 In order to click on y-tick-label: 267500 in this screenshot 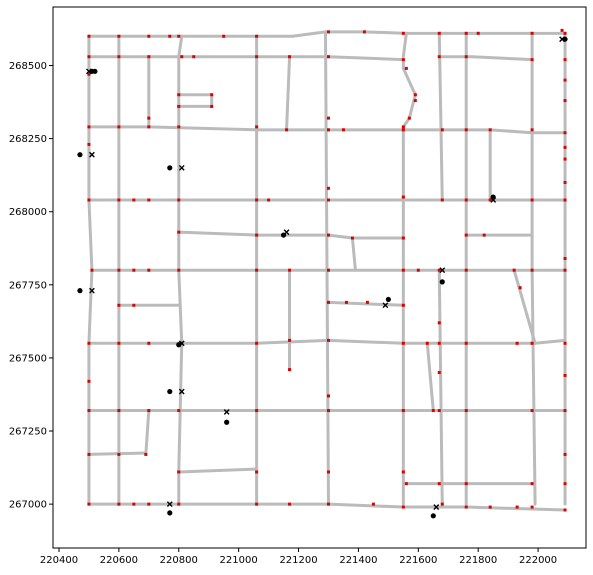, I will do `click(28, 358)`.